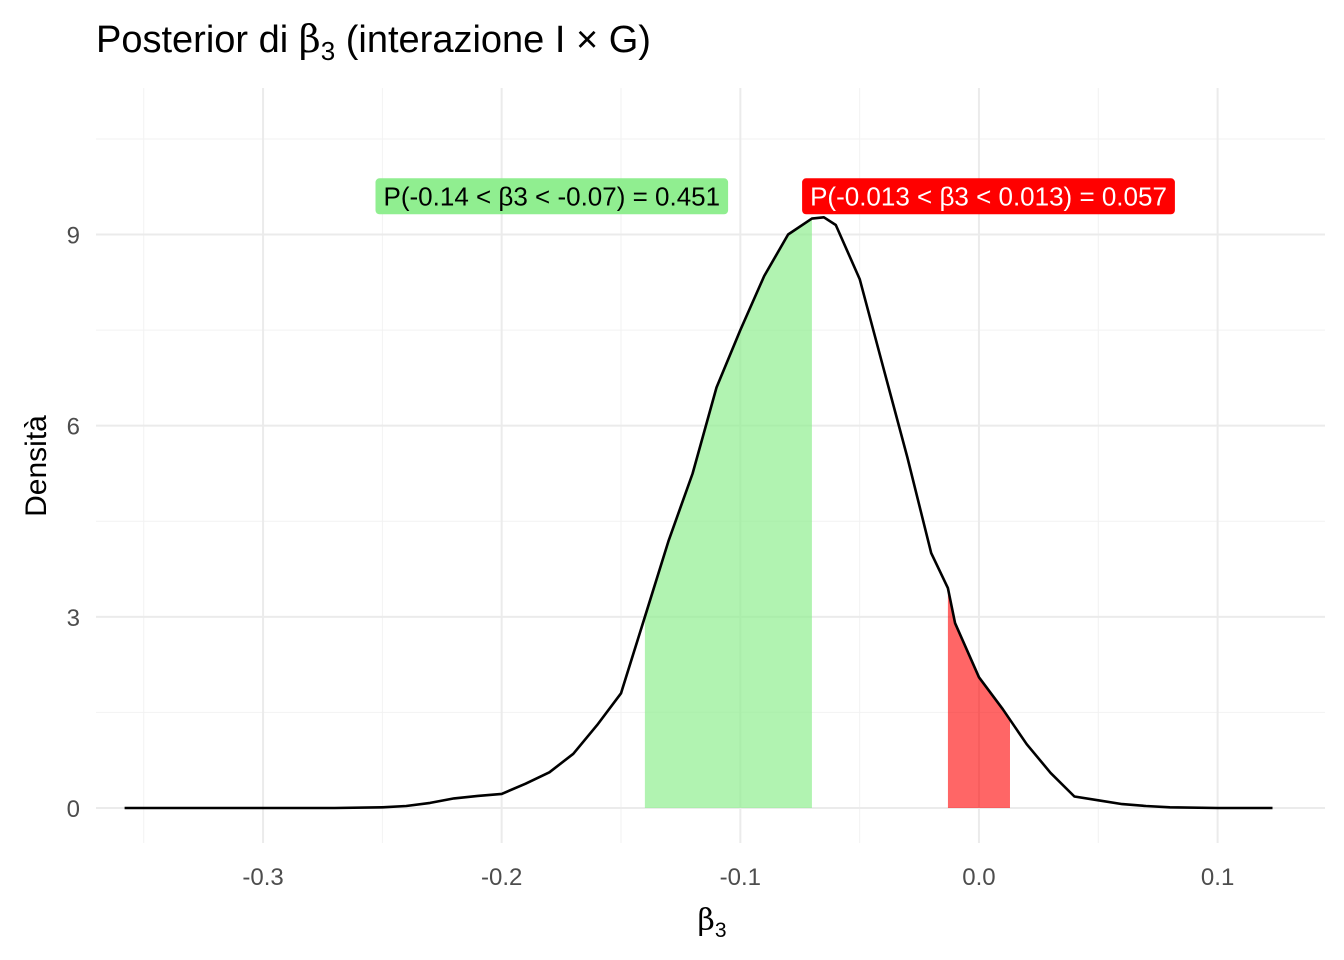 The height and width of the screenshot is (960, 1344). Describe the element at coordinates (711, 922) in the screenshot. I see `x-axis-title: β3` at that location.